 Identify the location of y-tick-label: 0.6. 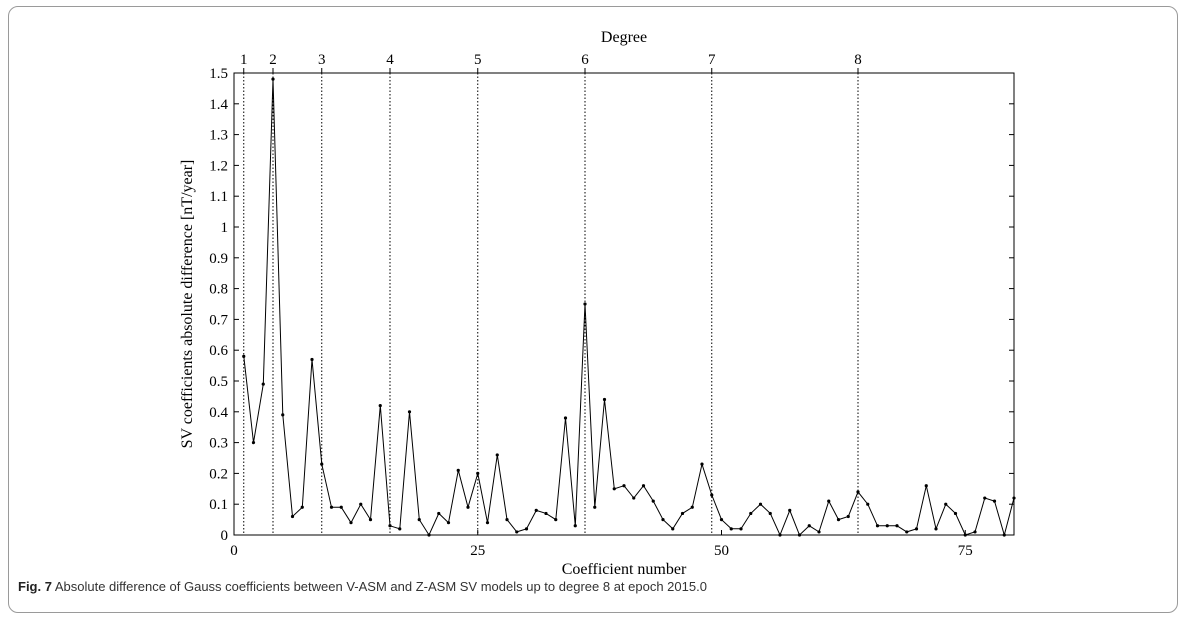
(218, 351).